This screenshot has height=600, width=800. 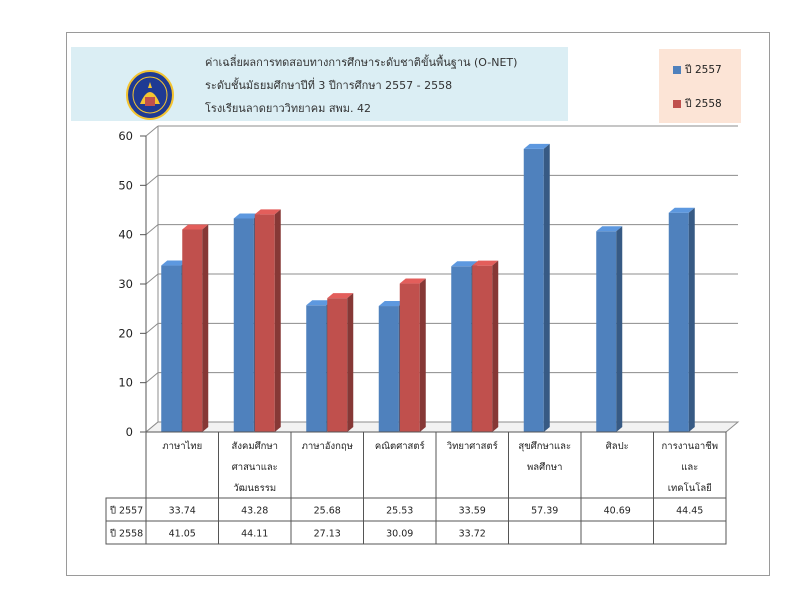 I want to click on chart-legend: ปี 2557 ปี 2558, so click(x=700, y=86).